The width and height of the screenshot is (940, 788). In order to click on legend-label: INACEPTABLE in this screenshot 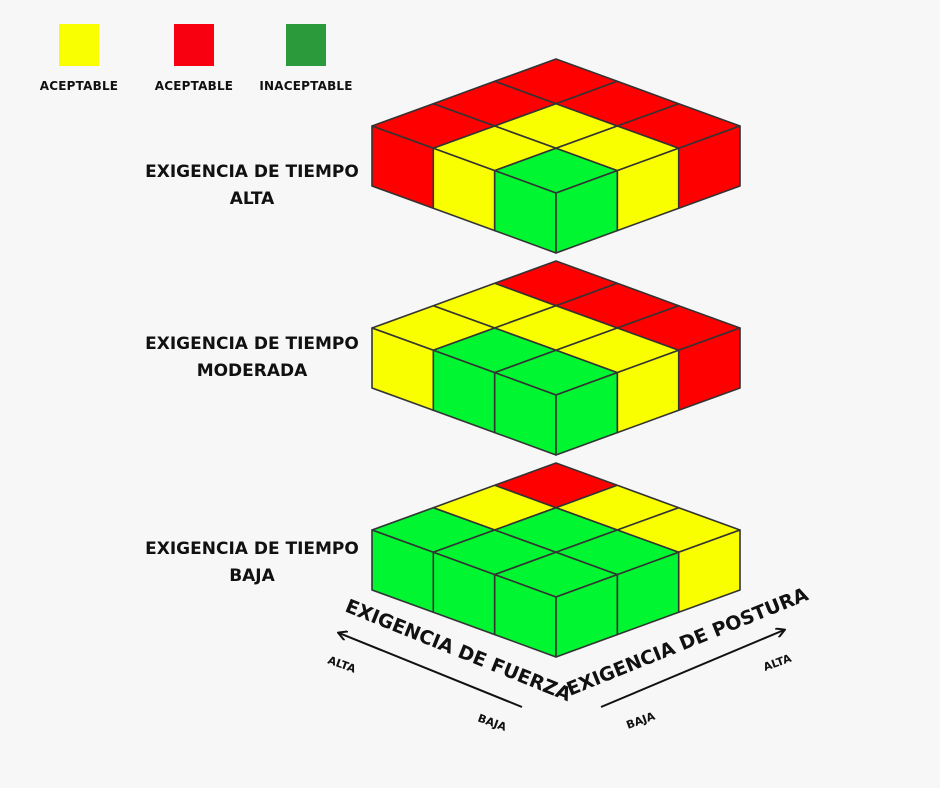, I will do `click(306, 86)`.